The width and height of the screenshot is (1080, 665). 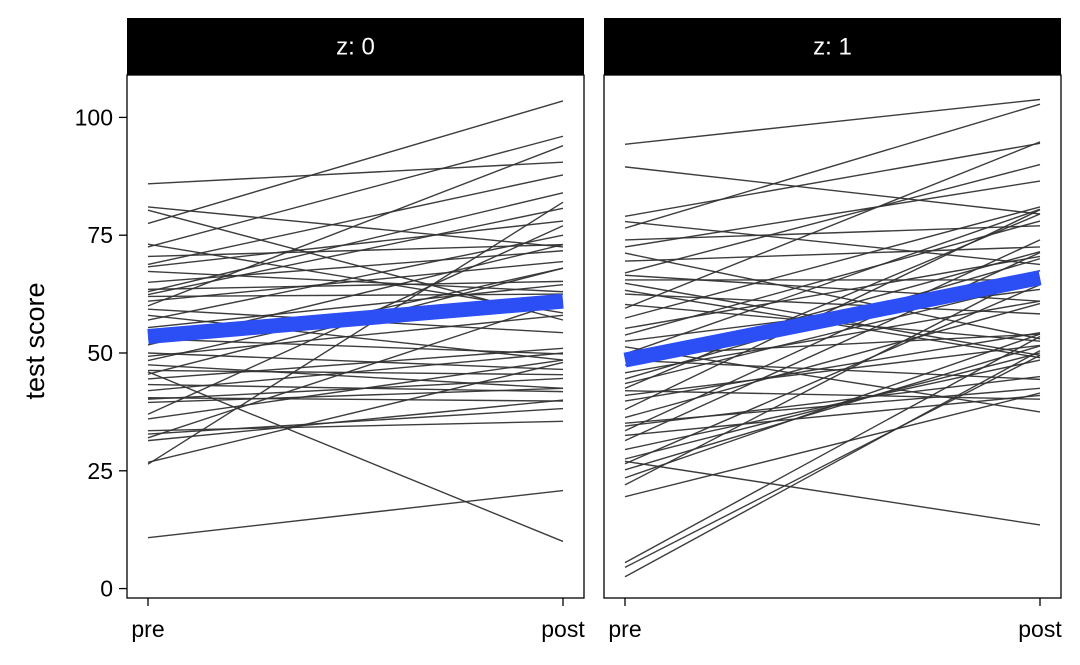 I want to click on y-tick-label-0: 0, so click(x=106, y=589).